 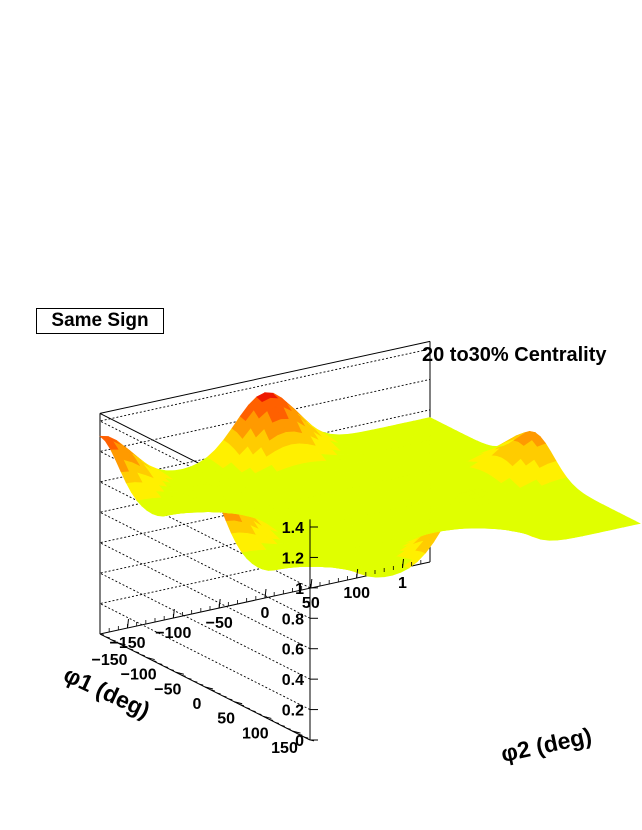 I want to click on y-tick-label: −50, so click(x=167, y=689).